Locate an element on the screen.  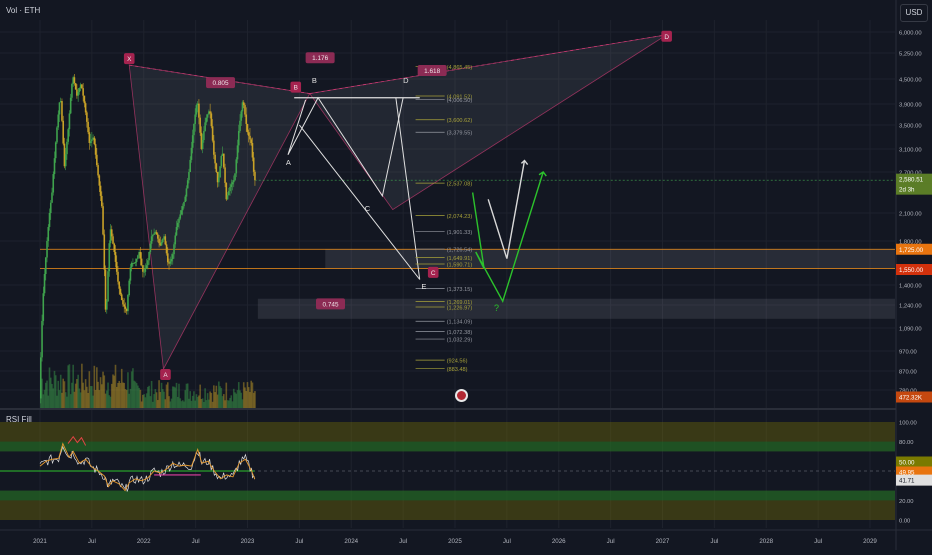
fib-label: (924.56) is located at coordinates (457, 362).